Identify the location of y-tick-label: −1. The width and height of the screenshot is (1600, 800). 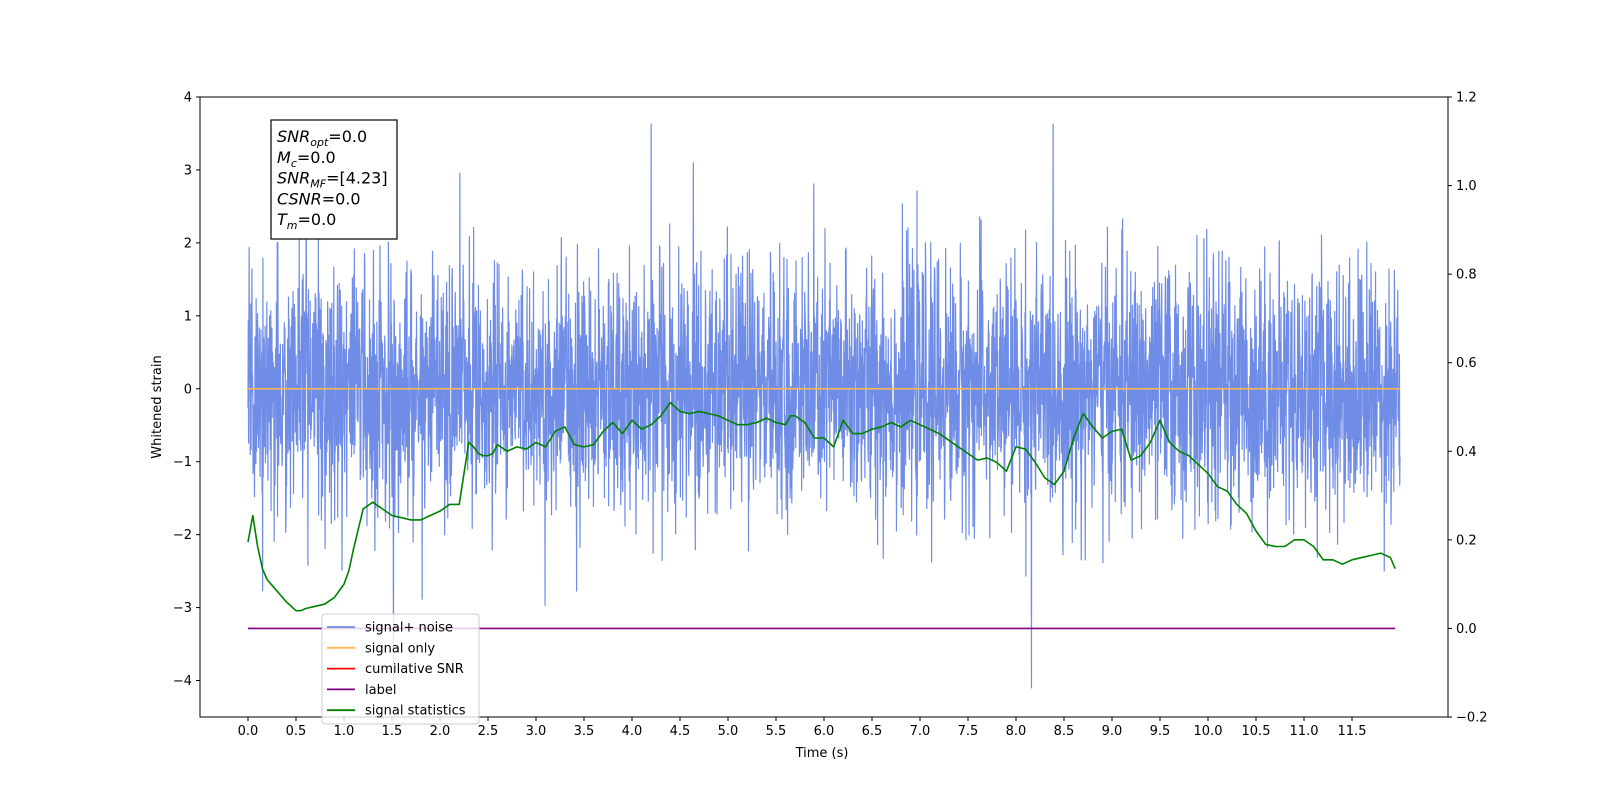
(182, 462).